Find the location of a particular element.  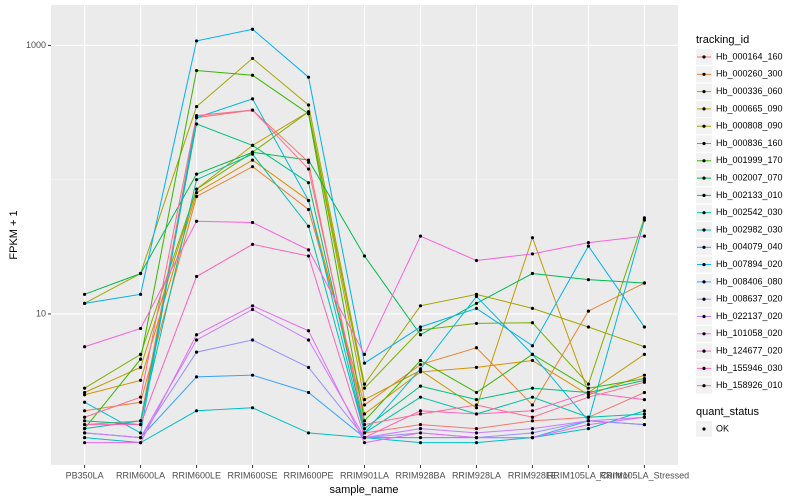

legend-label: Hb_002133_010 is located at coordinates (749, 195).